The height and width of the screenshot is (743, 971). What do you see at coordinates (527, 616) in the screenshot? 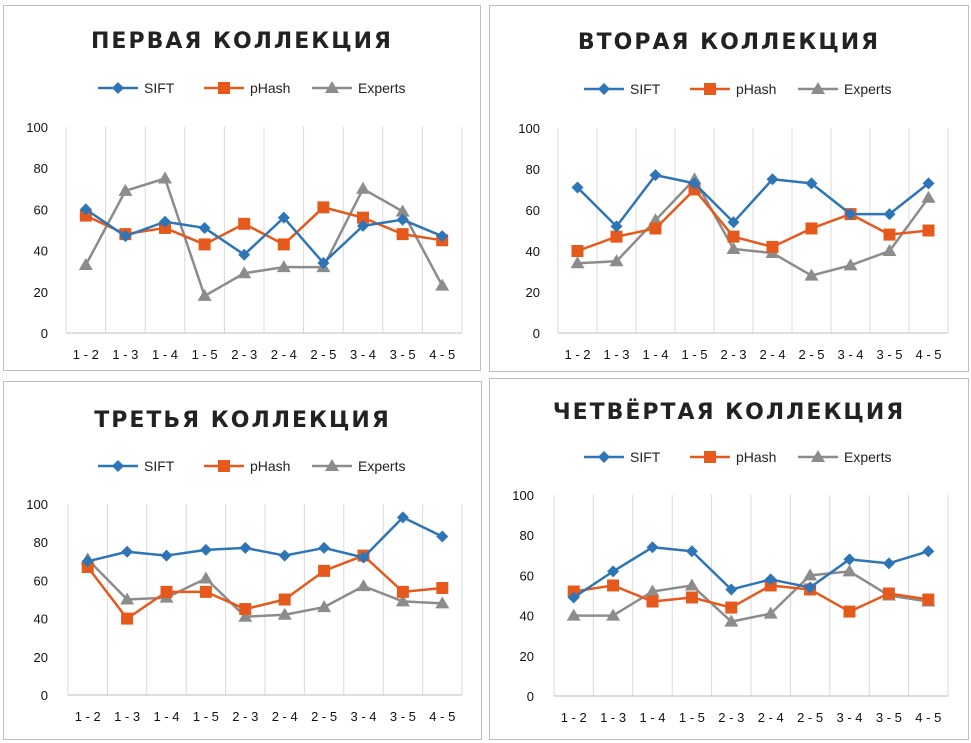
I see `y-tick-label: 40` at bounding box center [527, 616].